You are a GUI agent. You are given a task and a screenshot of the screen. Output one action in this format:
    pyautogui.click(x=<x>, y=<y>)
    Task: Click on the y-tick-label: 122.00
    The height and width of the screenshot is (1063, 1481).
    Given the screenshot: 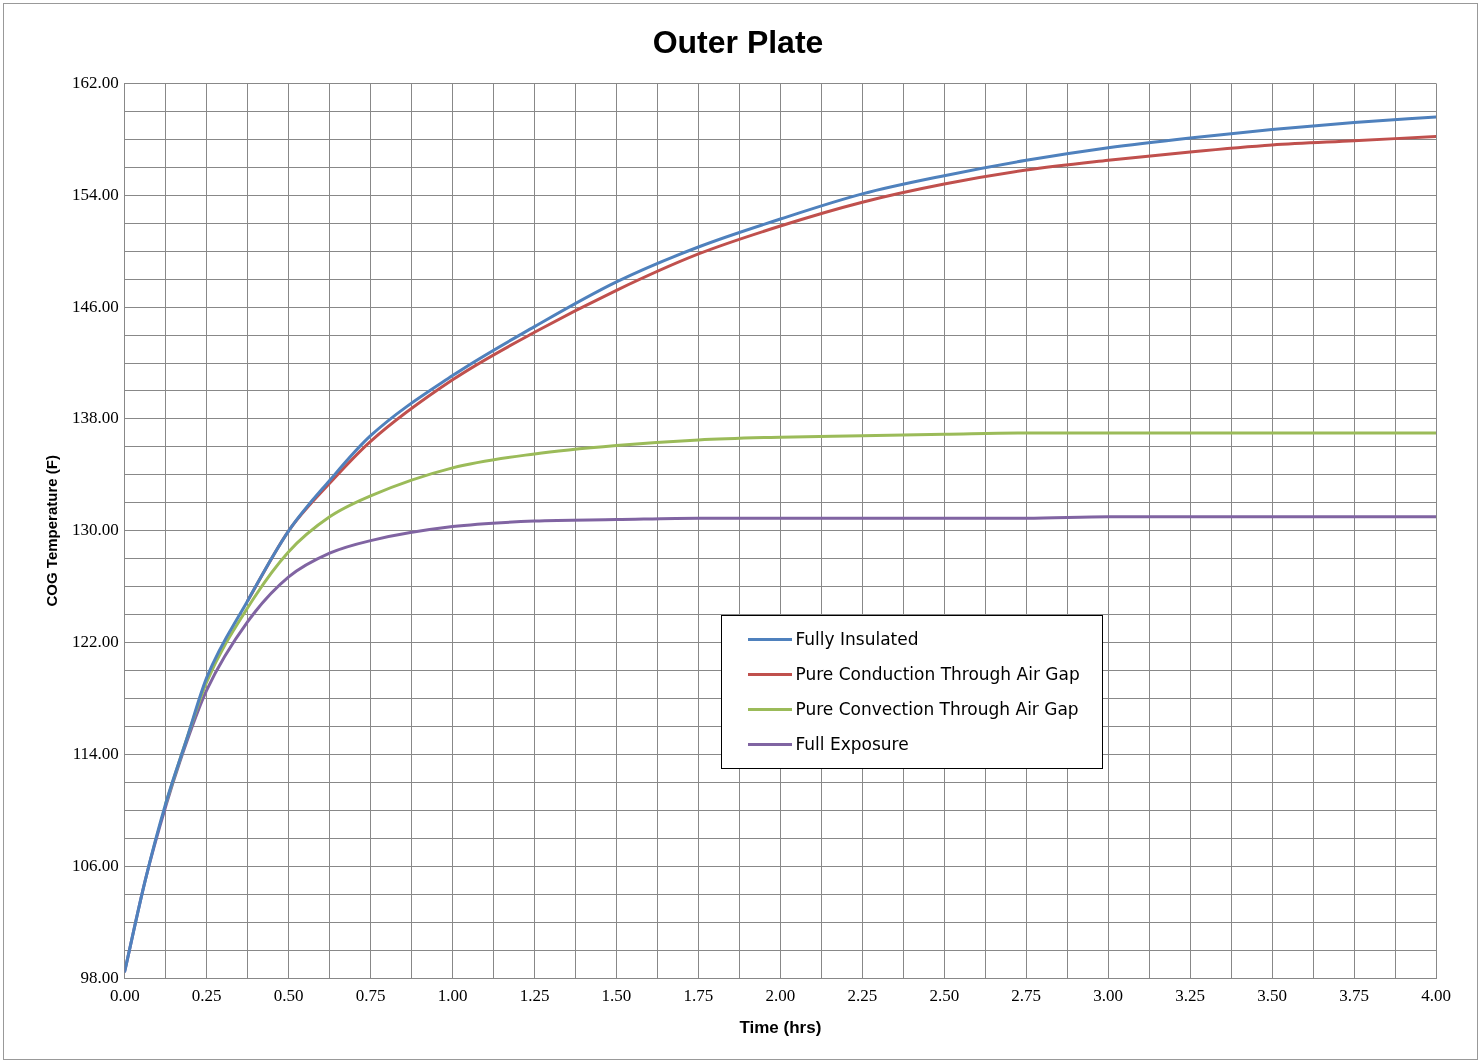 What is the action you would take?
    pyautogui.click(x=95, y=642)
    